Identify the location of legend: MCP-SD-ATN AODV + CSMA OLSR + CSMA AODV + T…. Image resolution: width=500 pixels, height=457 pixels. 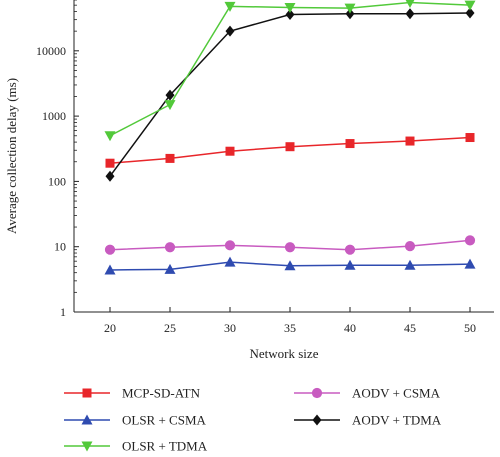
(253, 420).